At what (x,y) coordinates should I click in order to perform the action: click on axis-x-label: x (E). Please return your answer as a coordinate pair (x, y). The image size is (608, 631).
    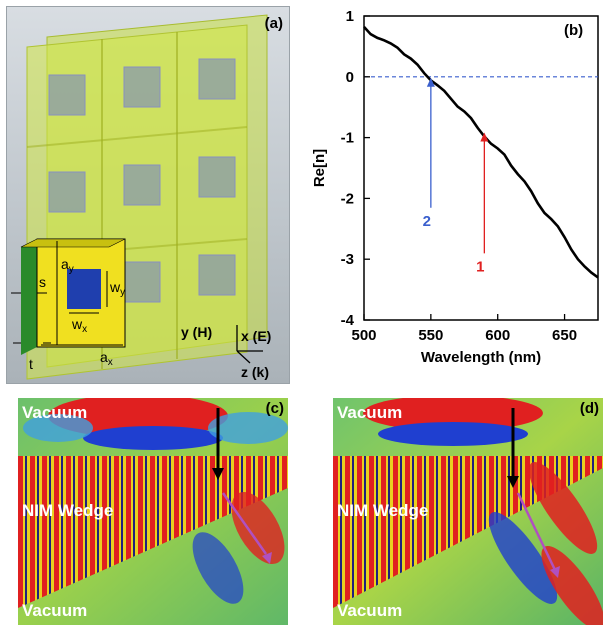
    Looking at the image, I should click on (256, 336).